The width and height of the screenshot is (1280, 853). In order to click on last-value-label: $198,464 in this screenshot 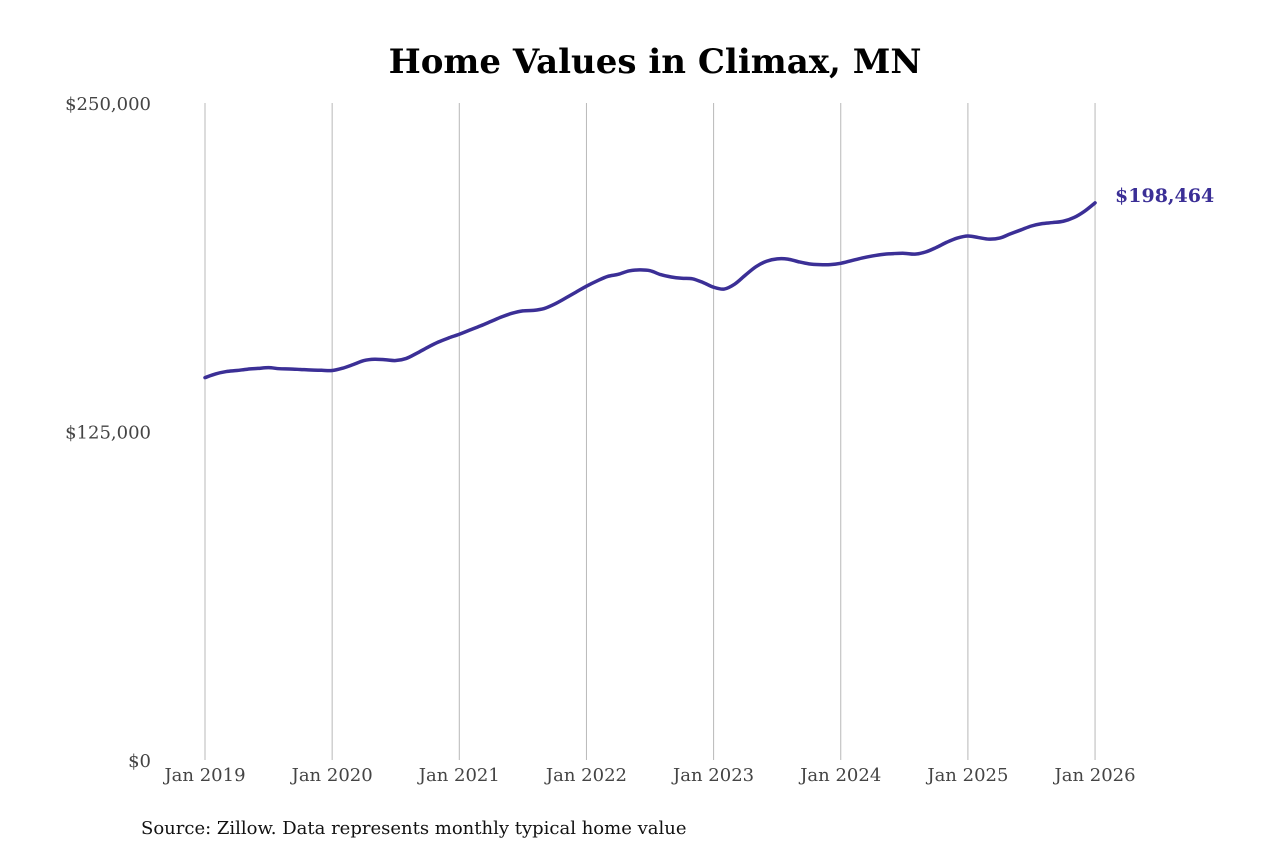, I will do `click(1164, 196)`.